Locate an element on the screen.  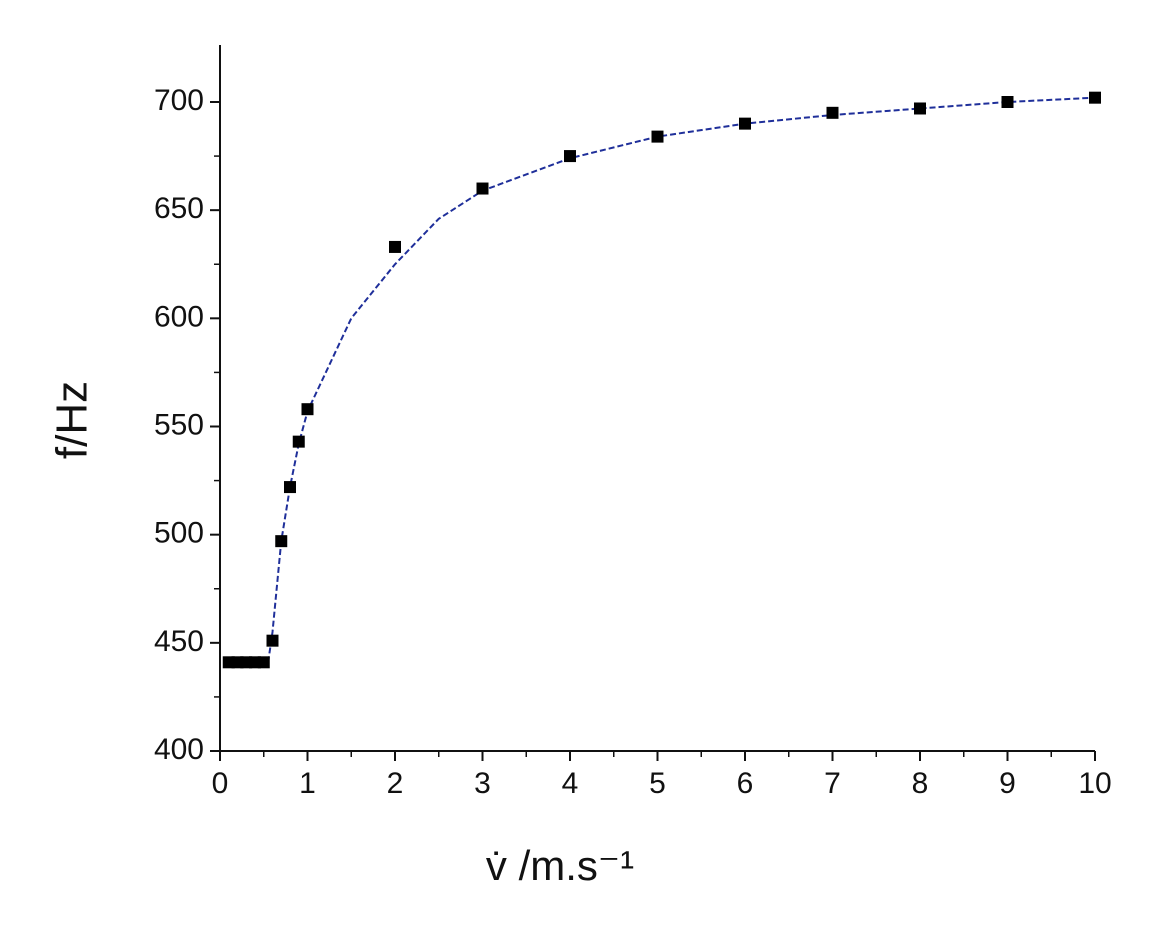
y-tick-label: 700 is located at coordinates (179, 100).